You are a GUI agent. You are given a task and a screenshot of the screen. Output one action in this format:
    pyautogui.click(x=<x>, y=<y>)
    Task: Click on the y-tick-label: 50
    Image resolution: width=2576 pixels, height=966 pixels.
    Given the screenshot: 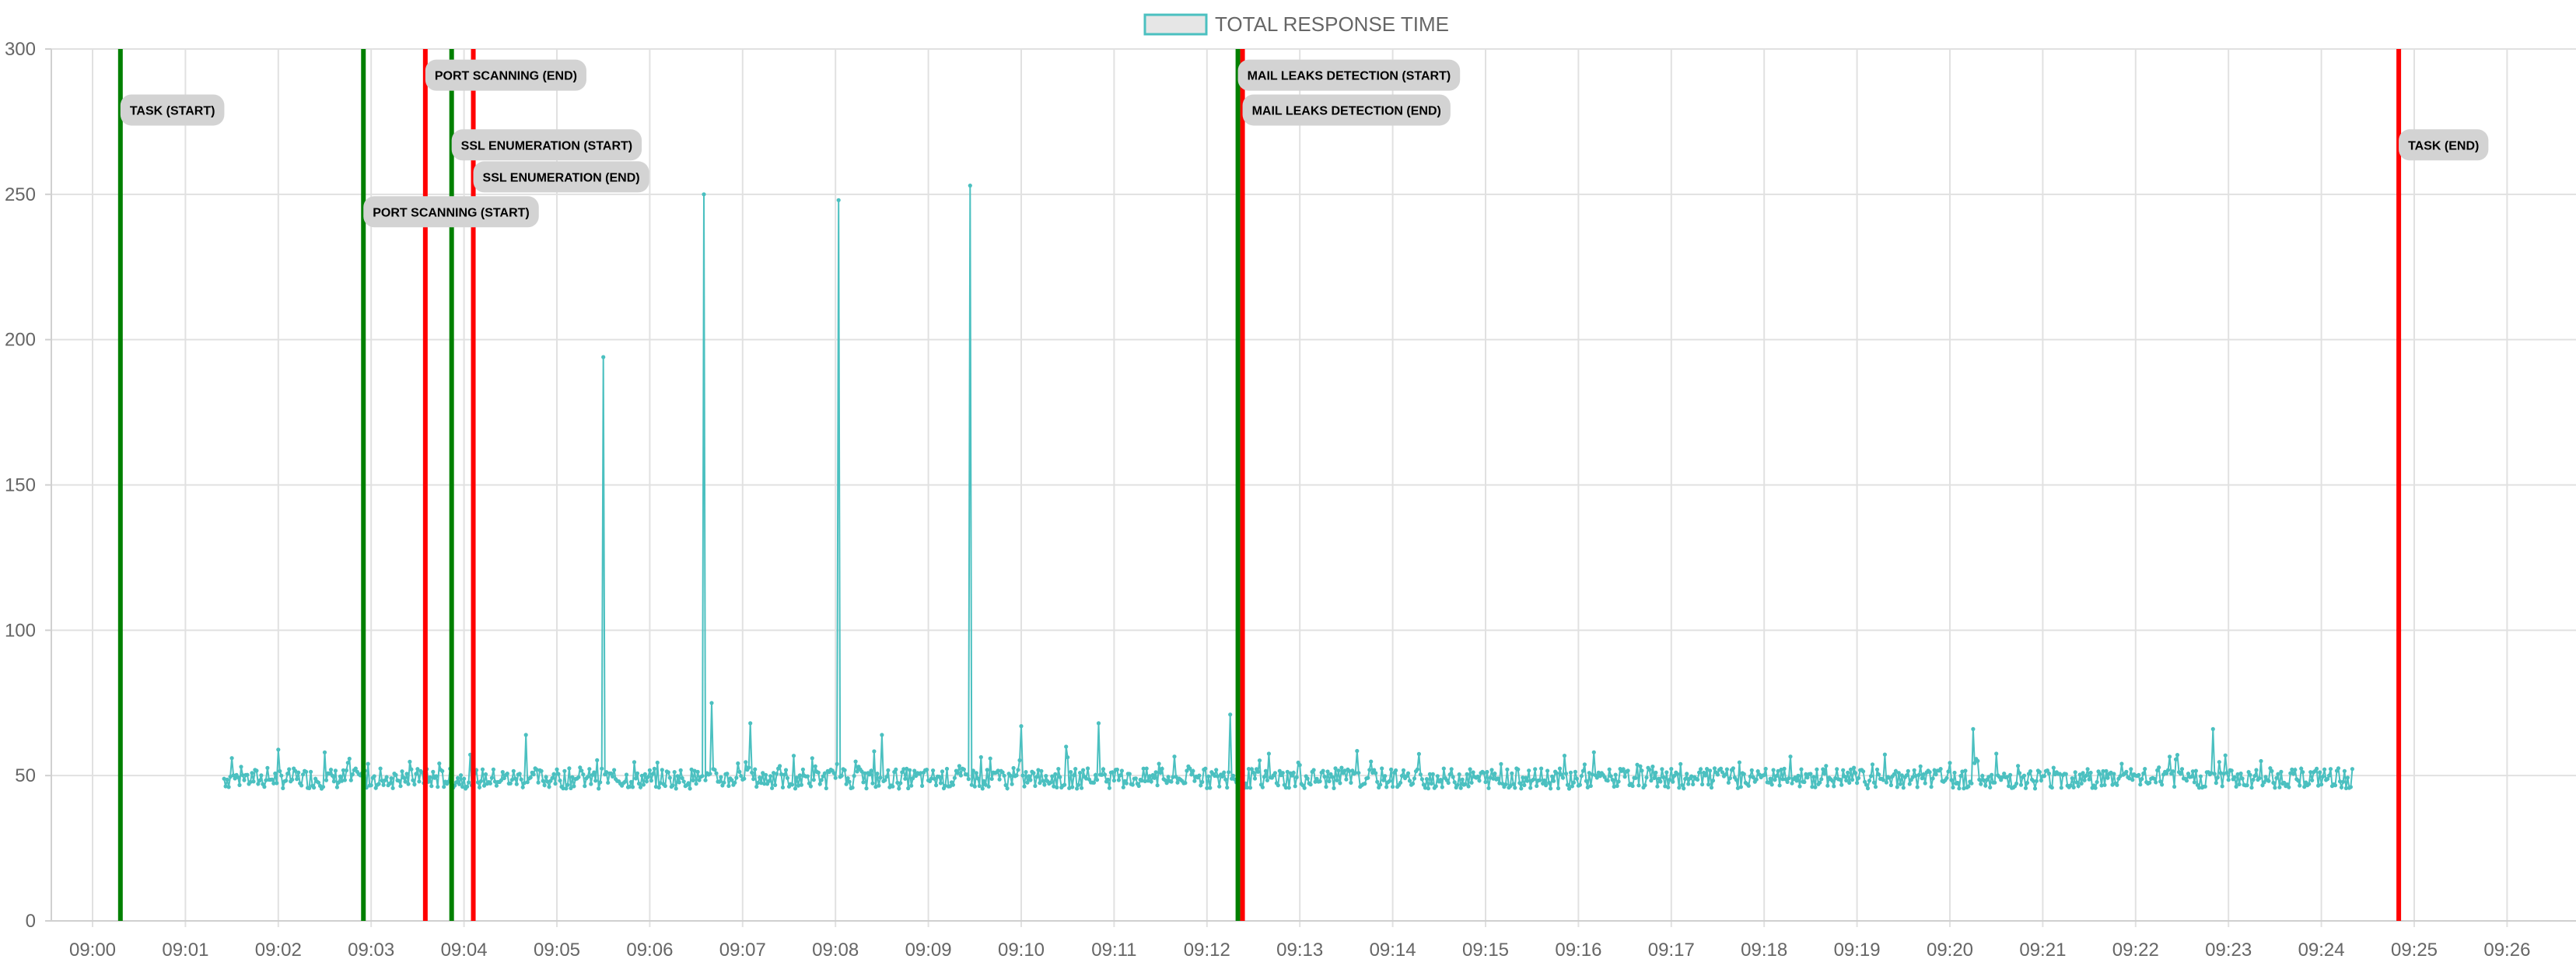 What is the action you would take?
    pyautogui.click(x=25, y=776)
    